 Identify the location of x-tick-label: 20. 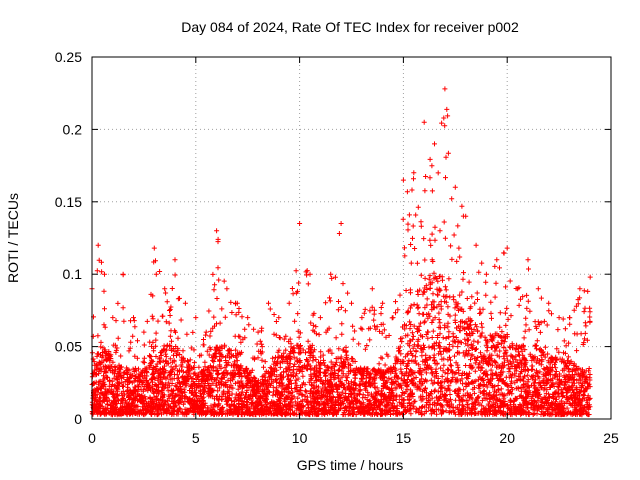
(507, 438).